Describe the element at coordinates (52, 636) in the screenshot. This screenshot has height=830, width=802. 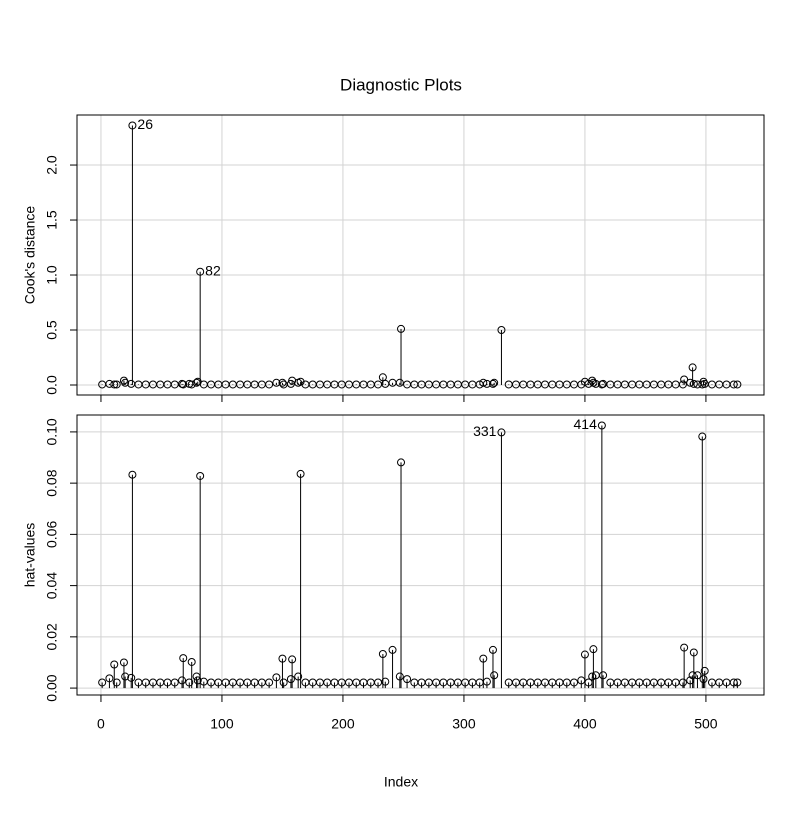
I see `y-tick-label: 0.02` at that location.